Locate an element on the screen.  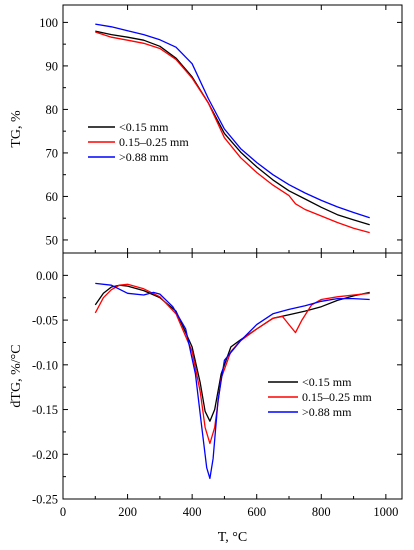
y-tick-label: 60 is located at coordinates (52, 197).